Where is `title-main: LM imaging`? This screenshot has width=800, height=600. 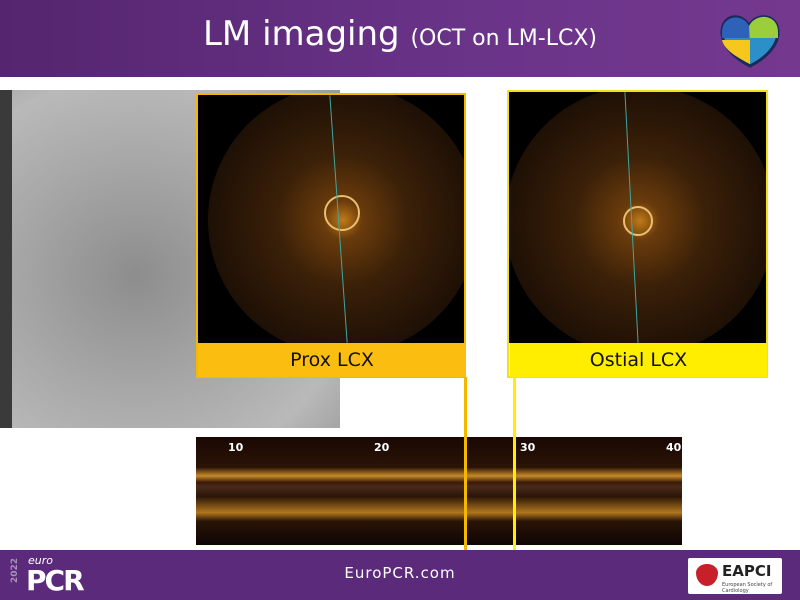
title-main: LM imaging is located at coordinates (301, 34).